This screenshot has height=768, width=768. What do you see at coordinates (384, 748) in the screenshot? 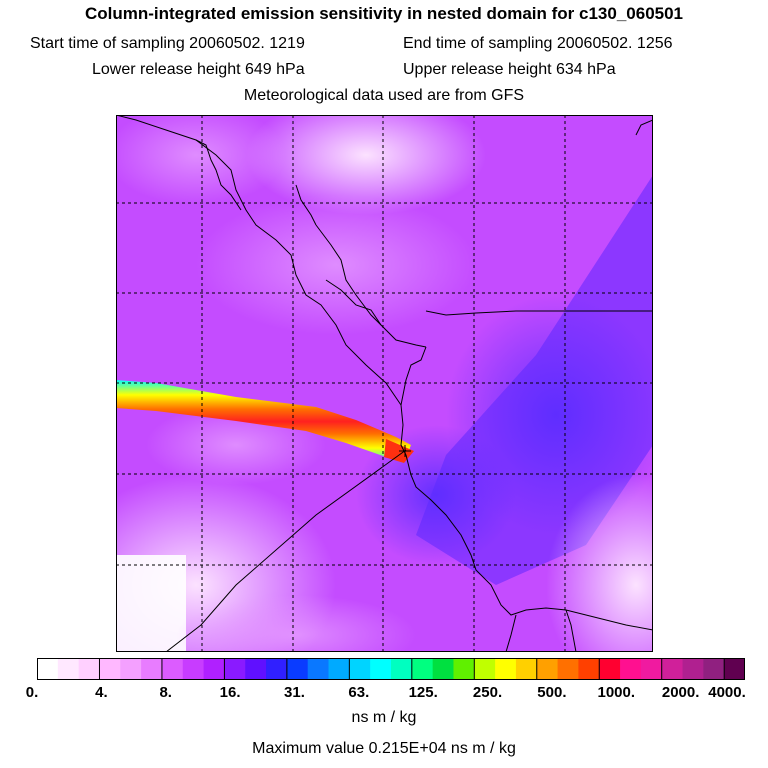
I see `maximum-value: Maximum value 0.215E+04 ns m / kg` at bounding box center [384, 748].